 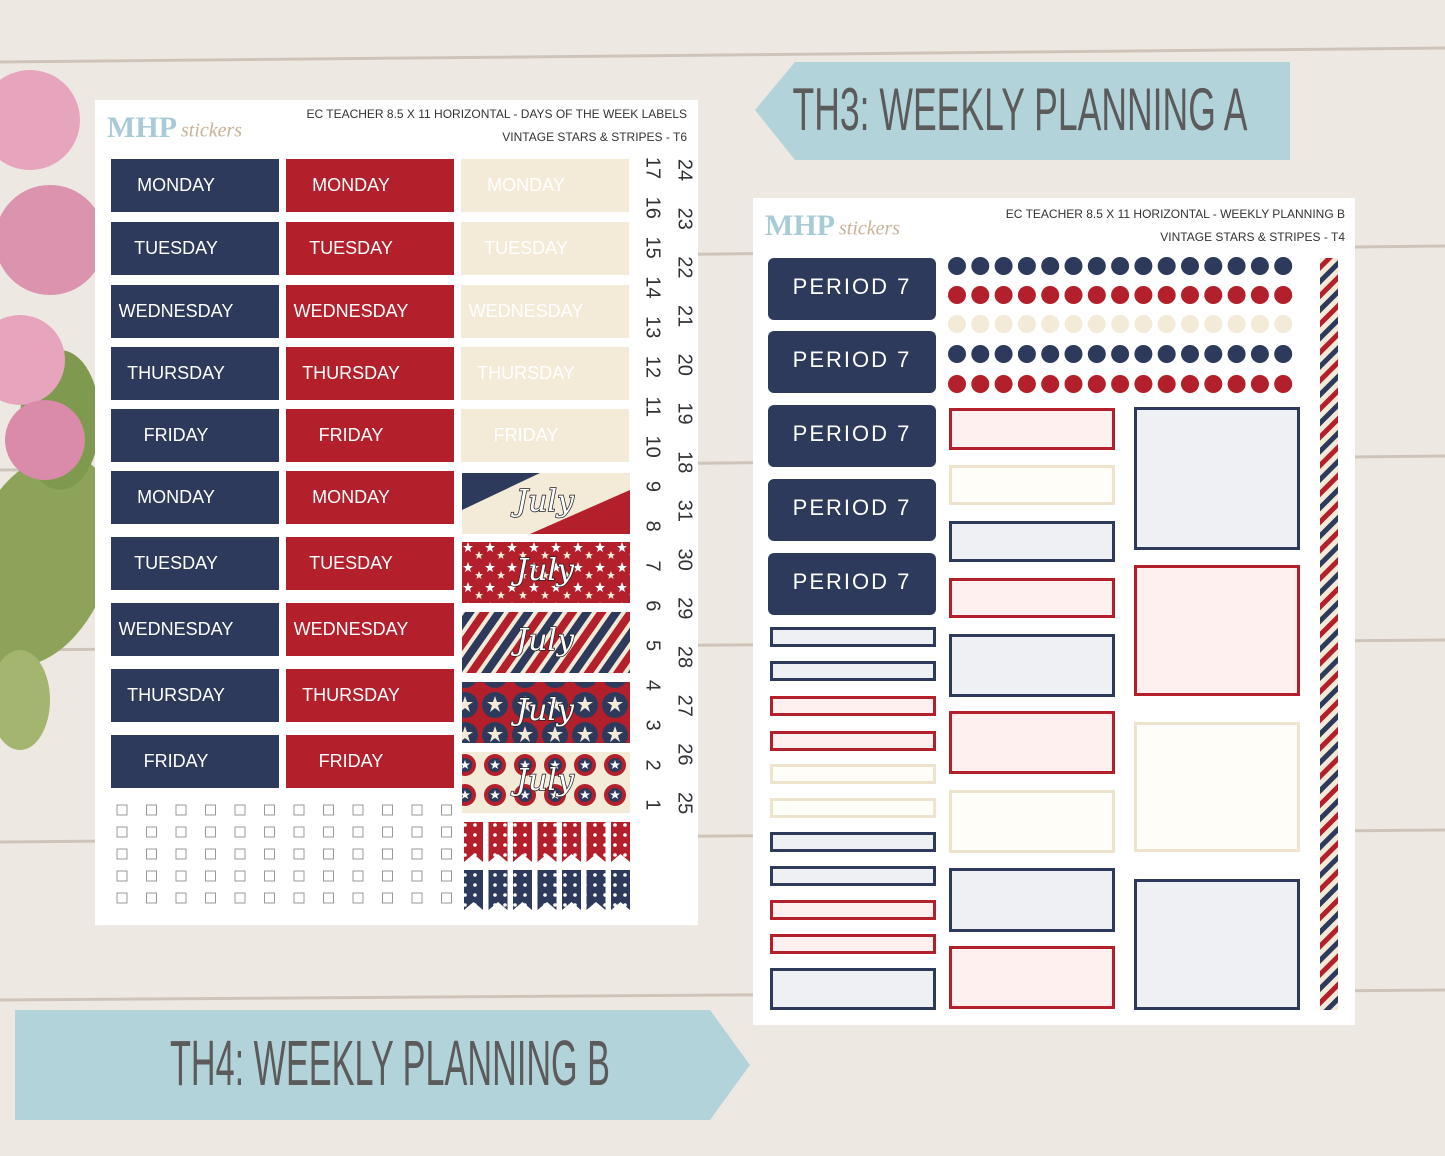 What do you see at coordinates (594, 137) in the screenshot?
I see `sheet-header: VINTAGE STARS & STRIPES - T6` at bounding box center [594, 137].